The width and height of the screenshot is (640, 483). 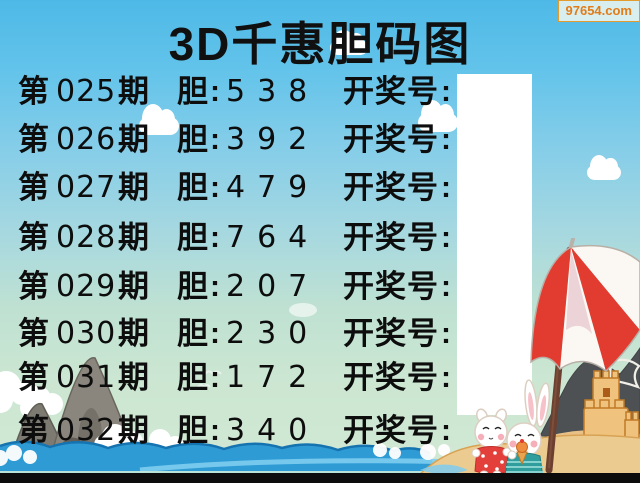 I want to click on rabbit-character-icon, so click(x=527, y=429).